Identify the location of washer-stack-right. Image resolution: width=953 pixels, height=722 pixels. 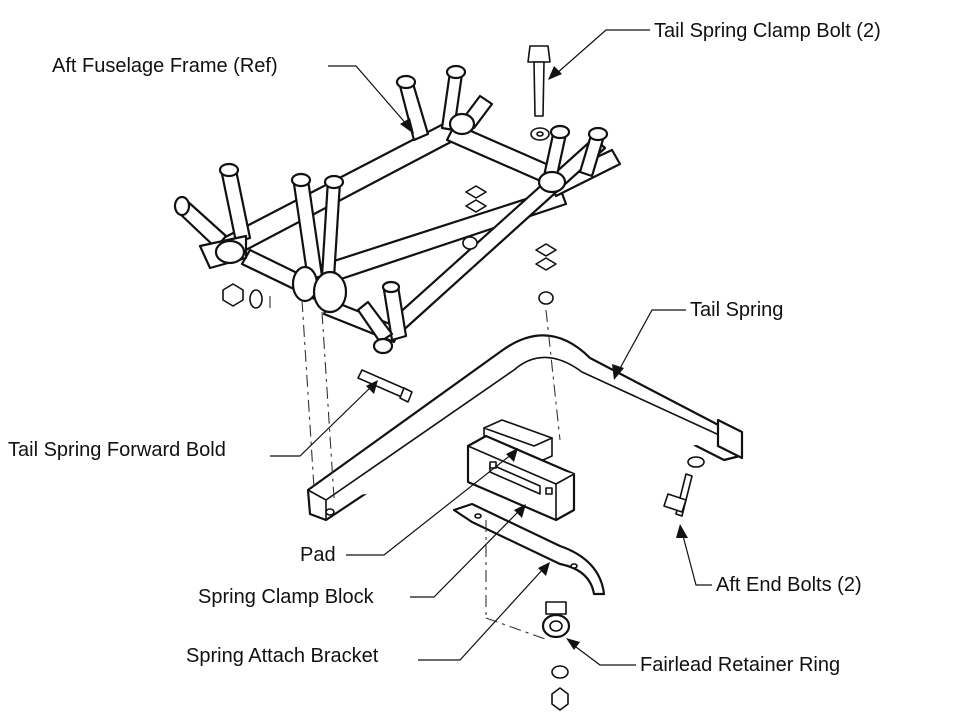
(546, 274).